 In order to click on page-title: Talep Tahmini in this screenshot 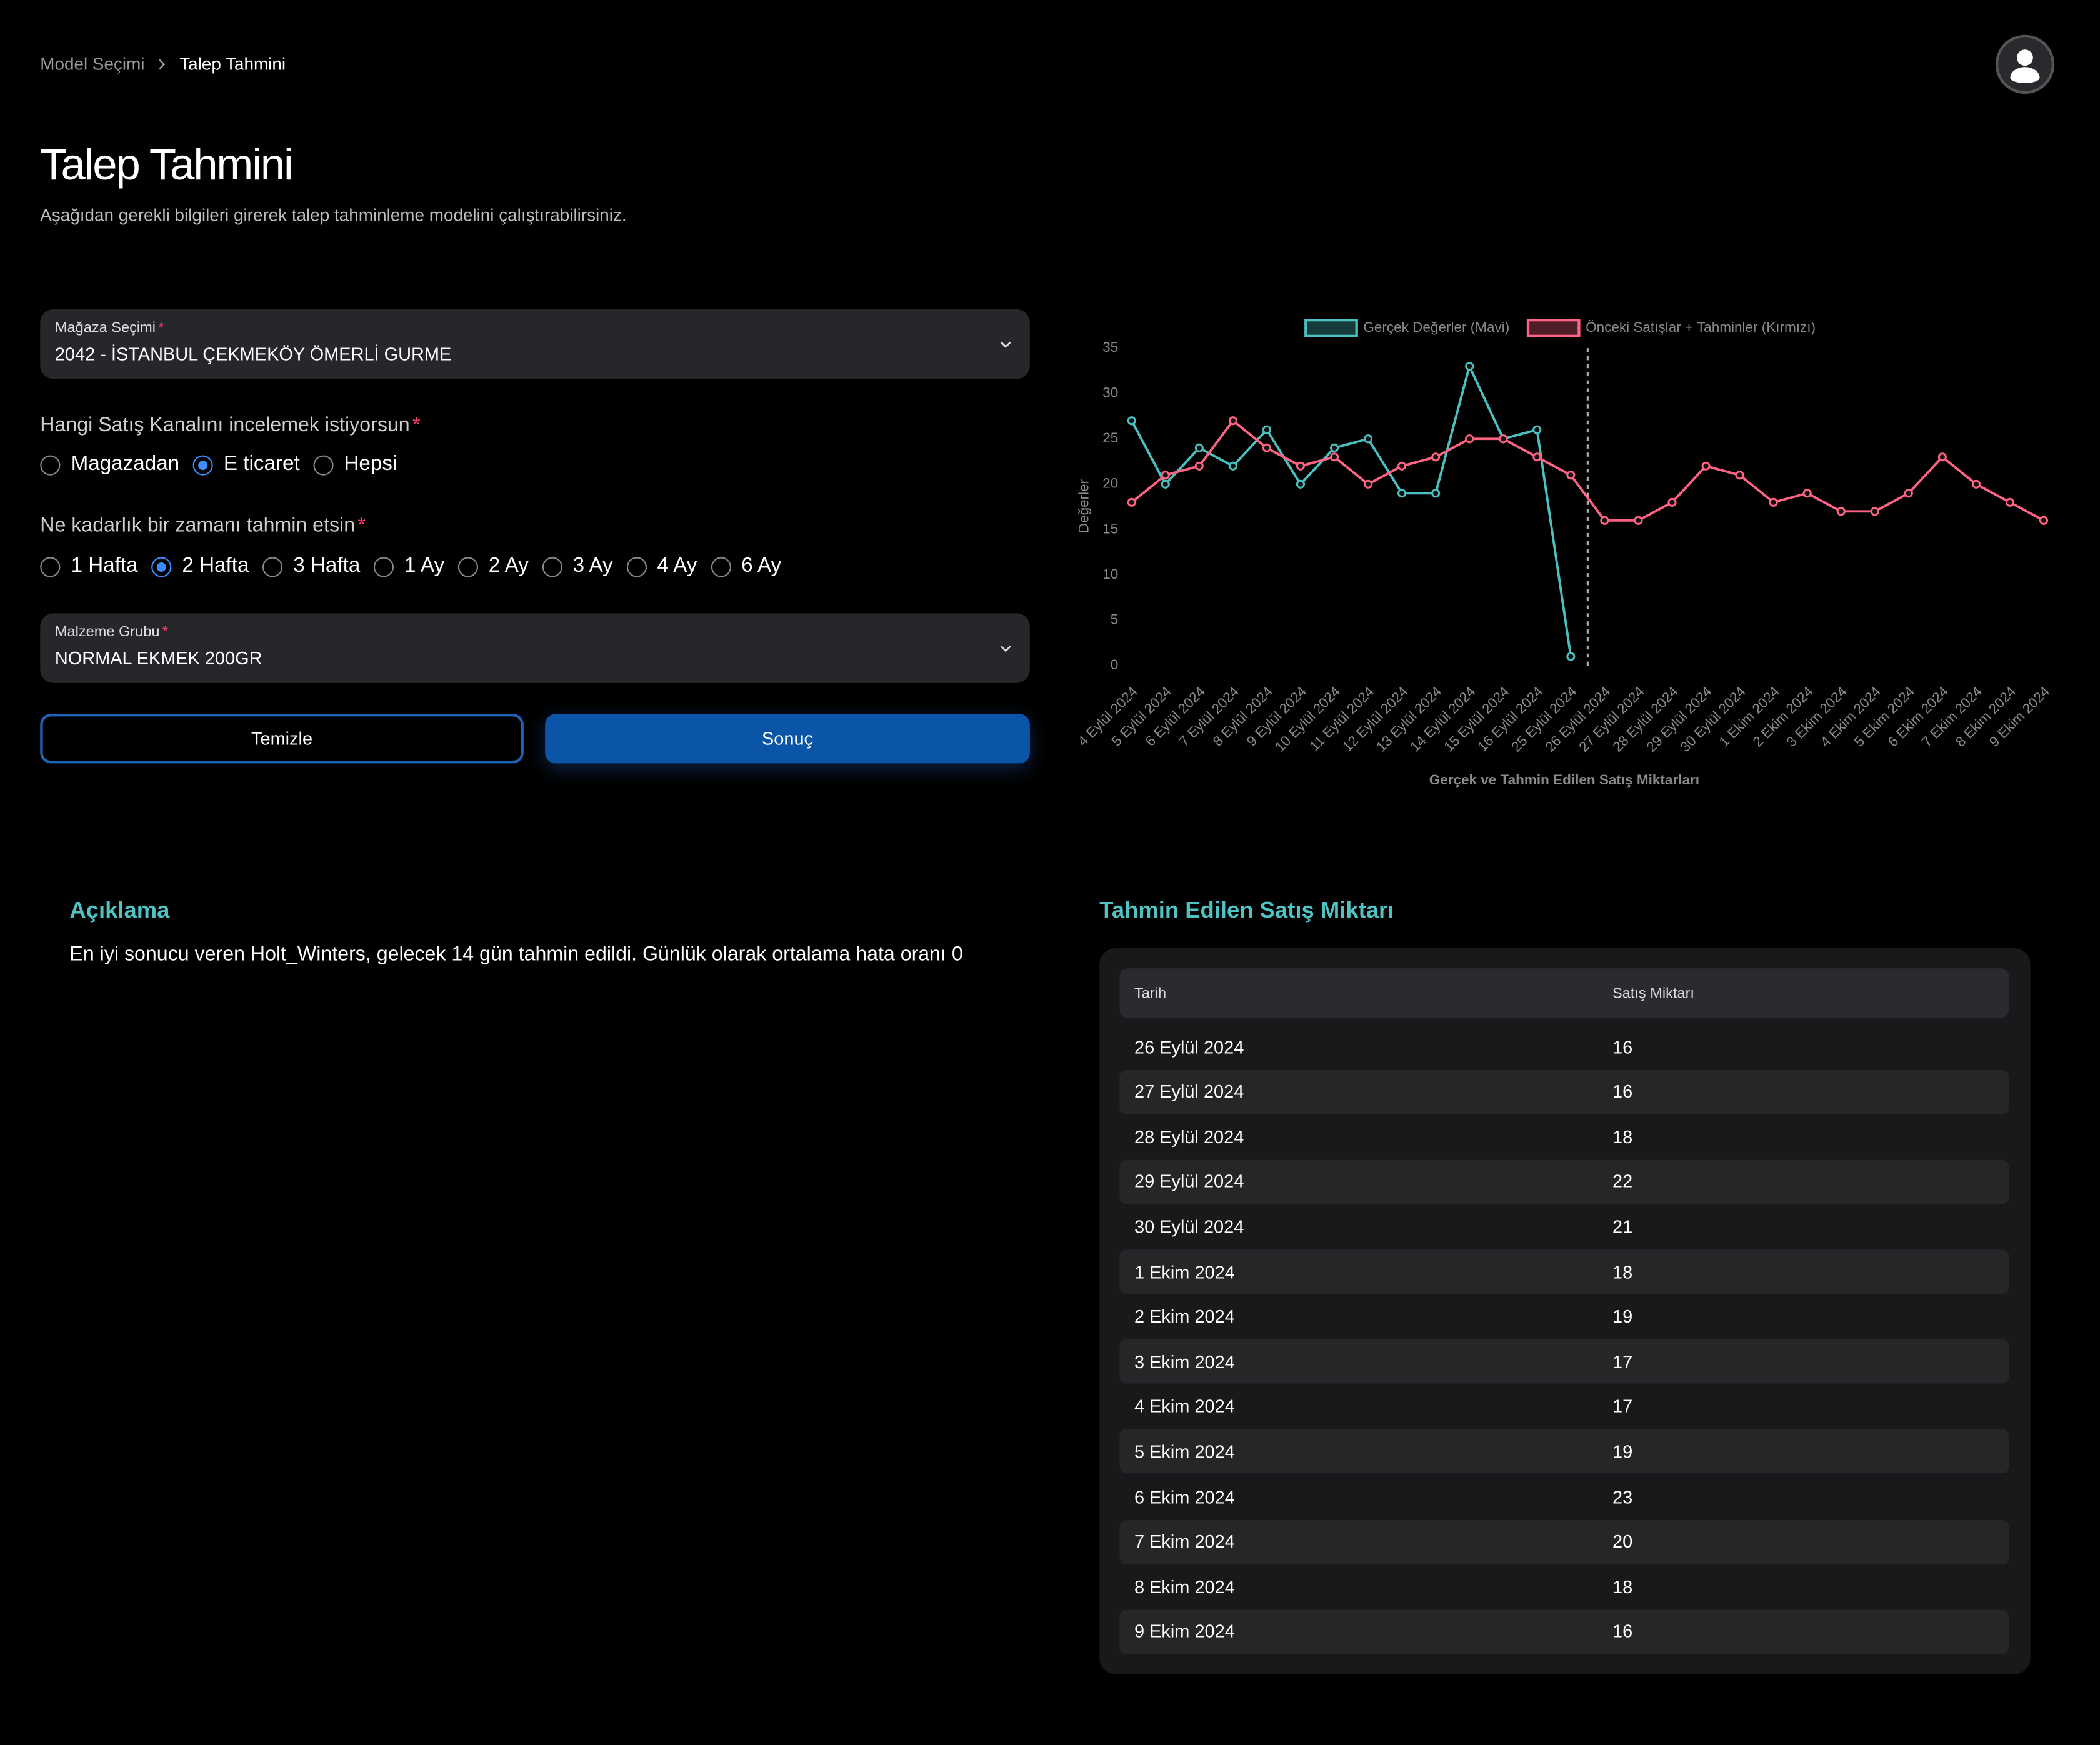, I will do `click(167, 164)`.